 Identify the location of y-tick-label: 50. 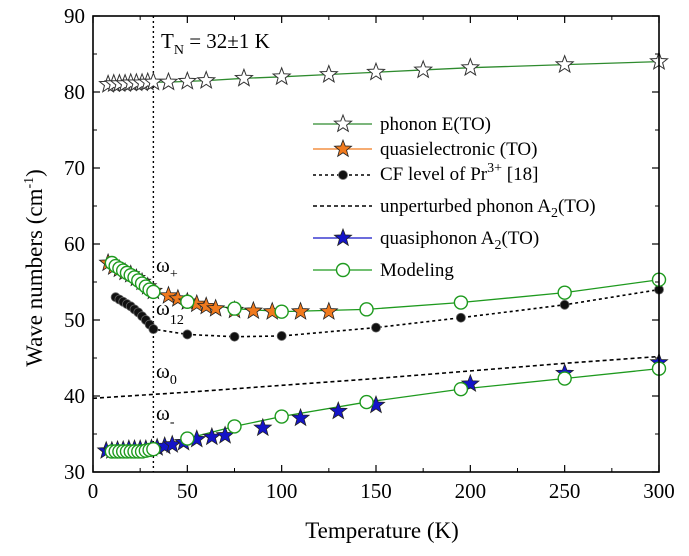
(74, 320).